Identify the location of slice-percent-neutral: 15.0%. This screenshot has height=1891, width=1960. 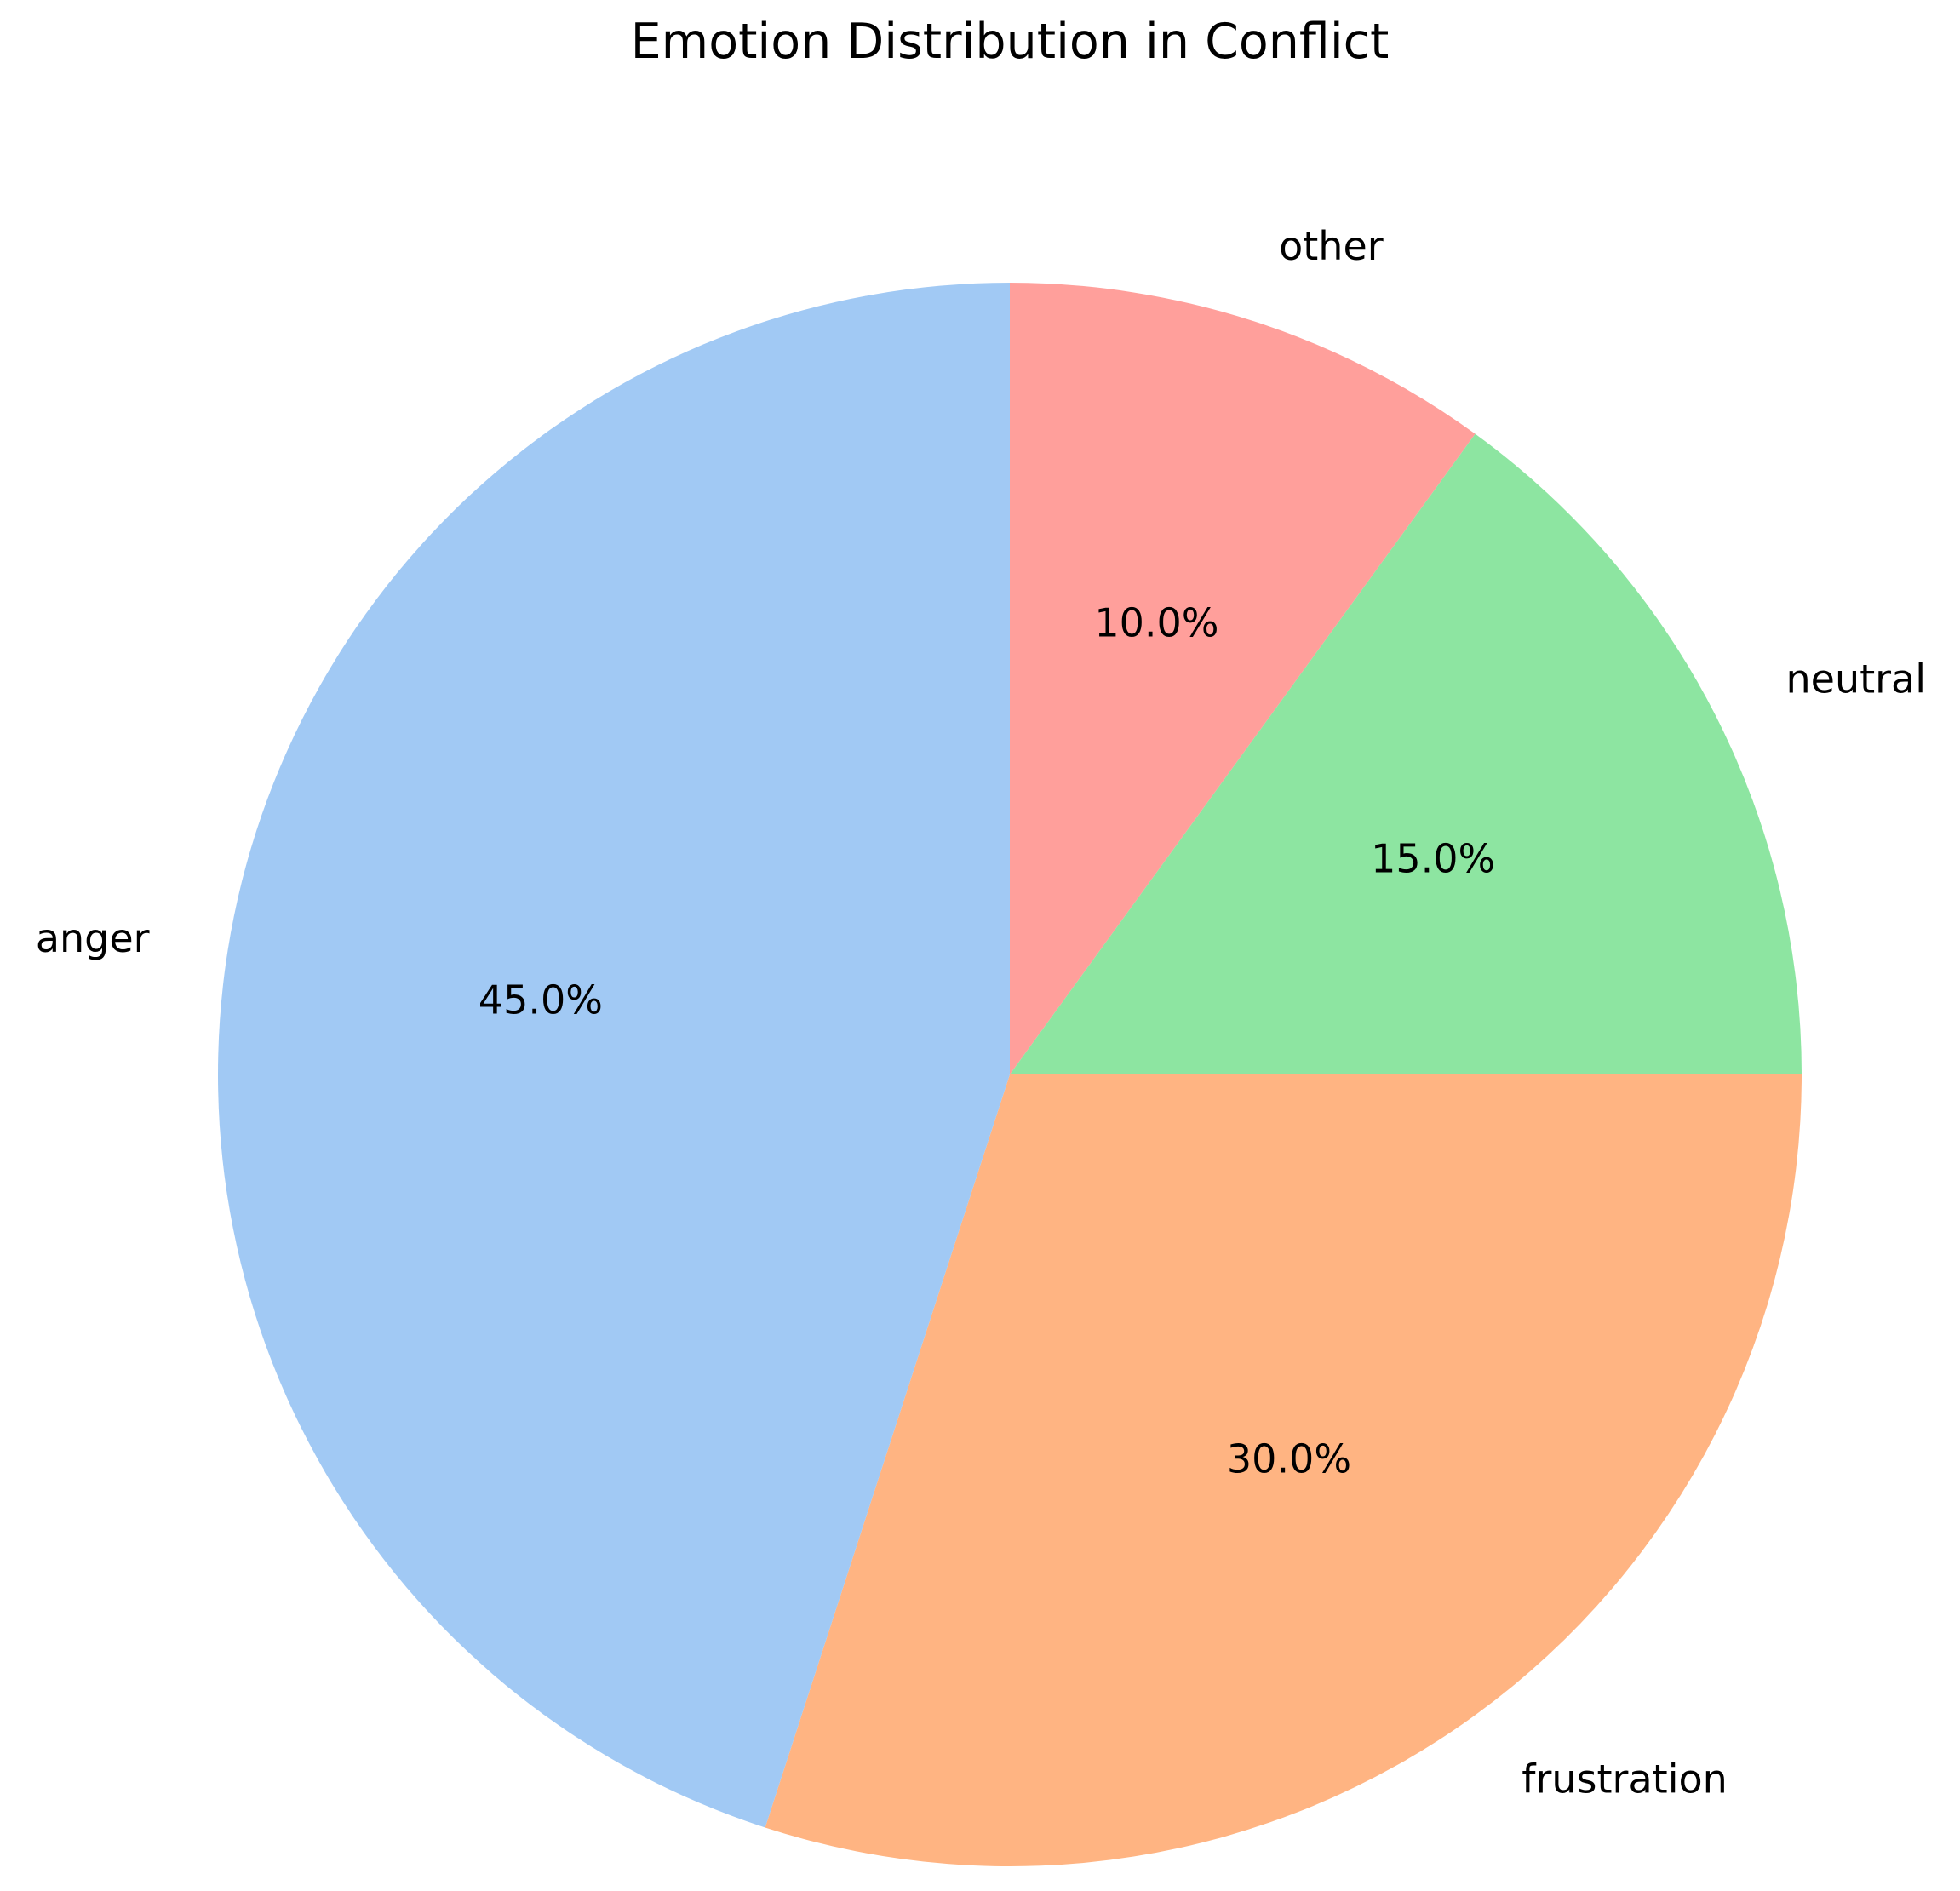
(1433, 859).